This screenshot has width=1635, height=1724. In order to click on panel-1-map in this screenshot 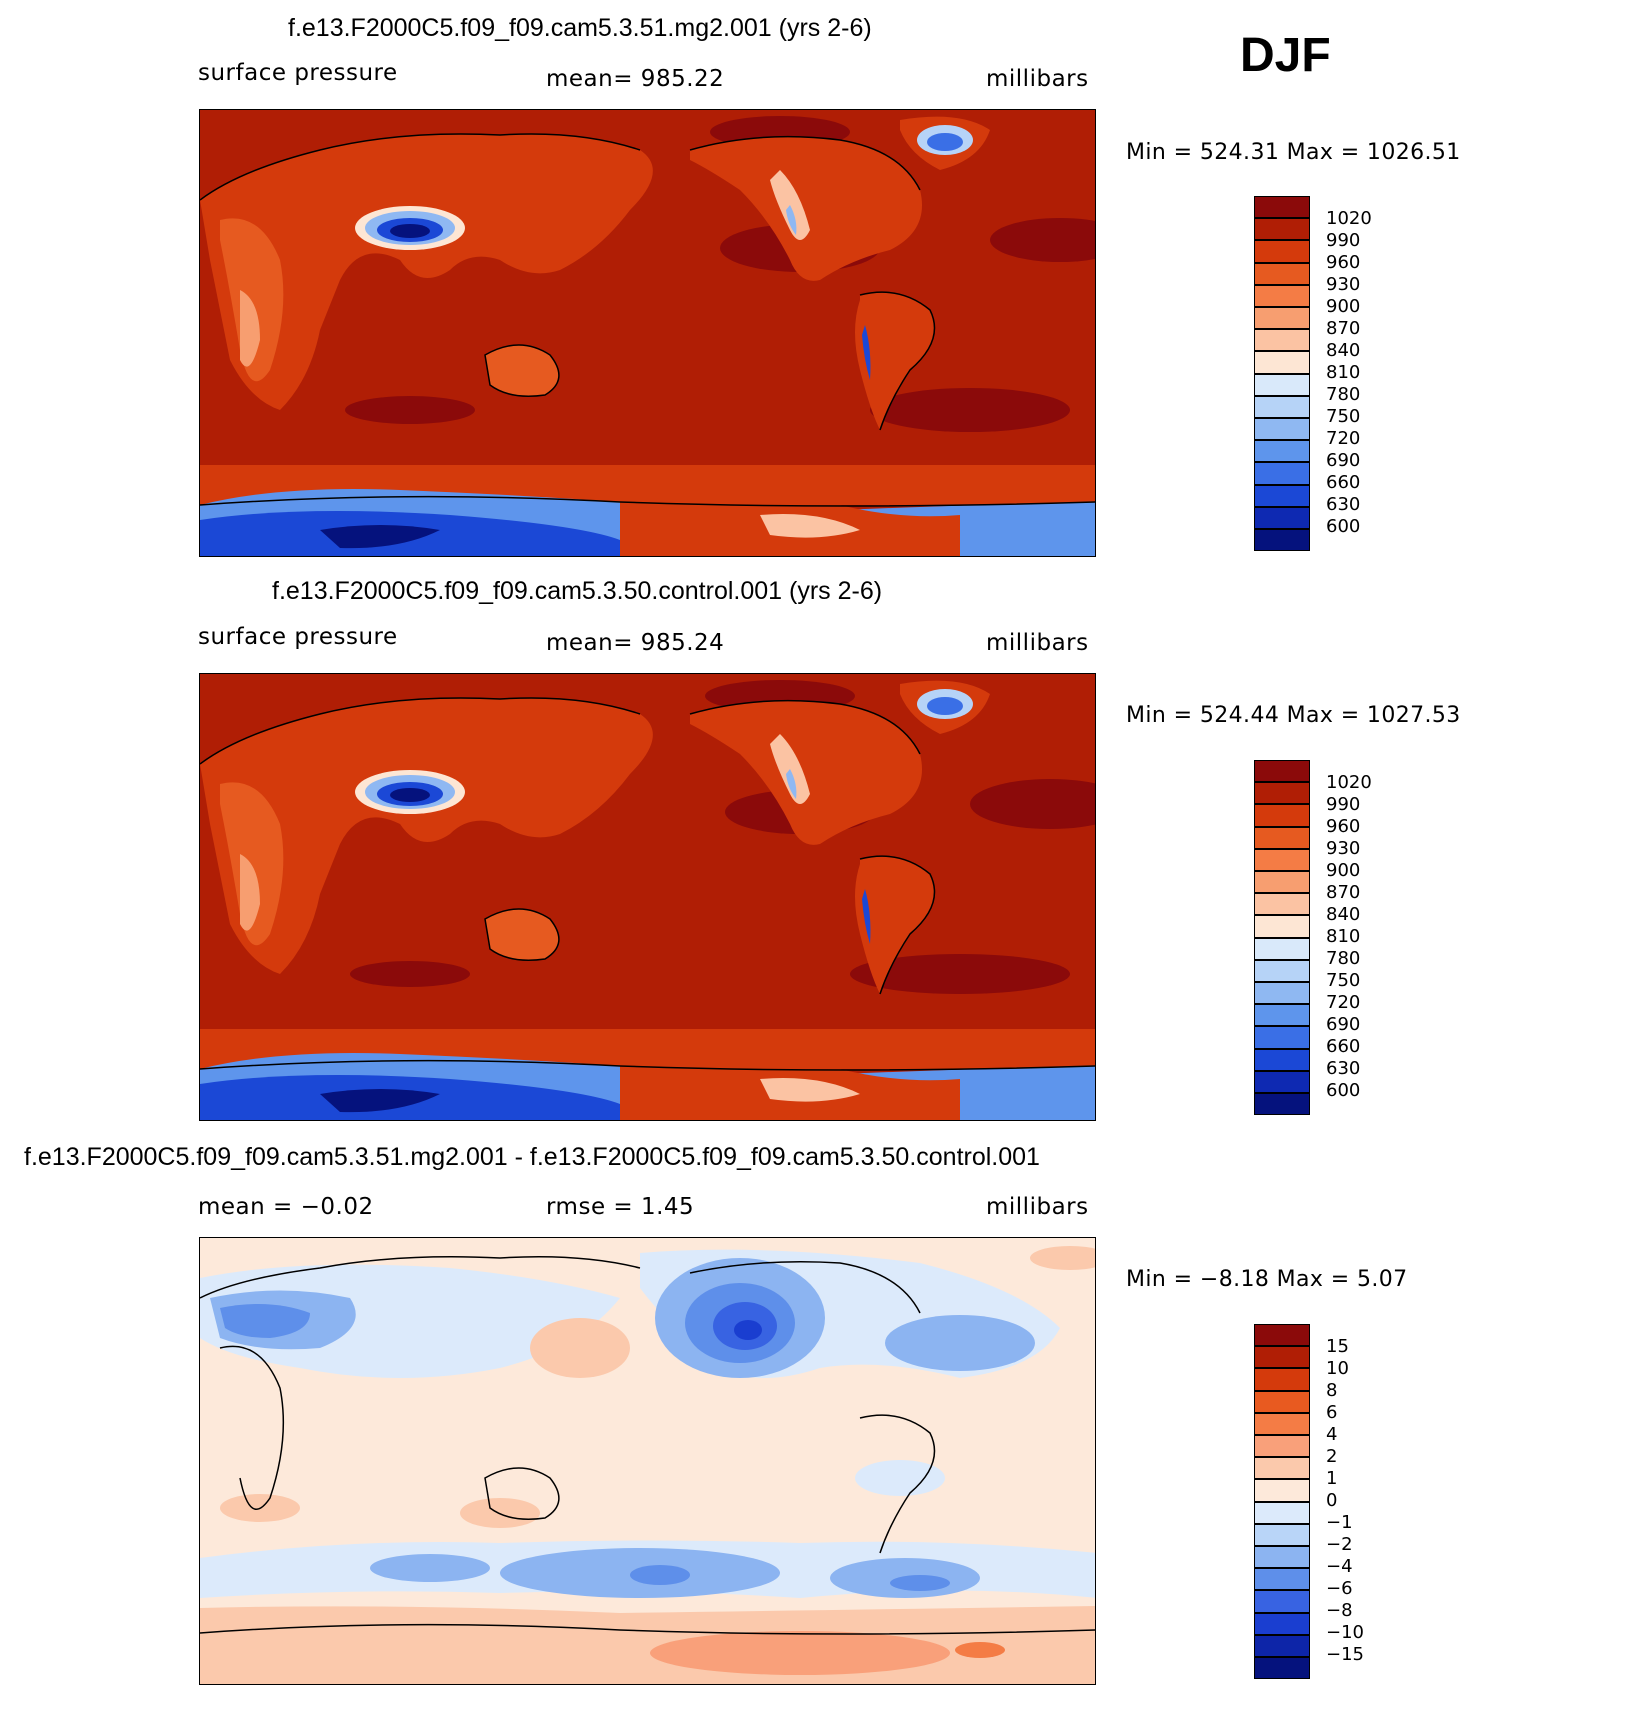, I will do `click(647, 333)`.